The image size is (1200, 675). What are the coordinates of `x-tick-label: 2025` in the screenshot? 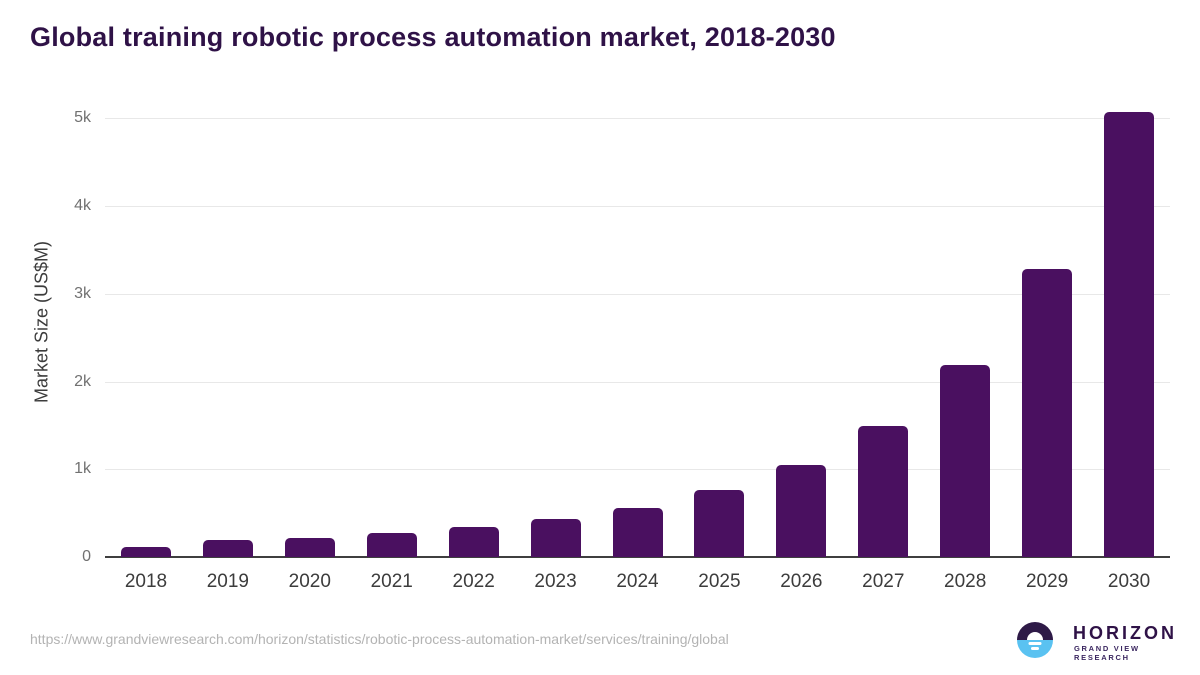 It's located at (719, 581).